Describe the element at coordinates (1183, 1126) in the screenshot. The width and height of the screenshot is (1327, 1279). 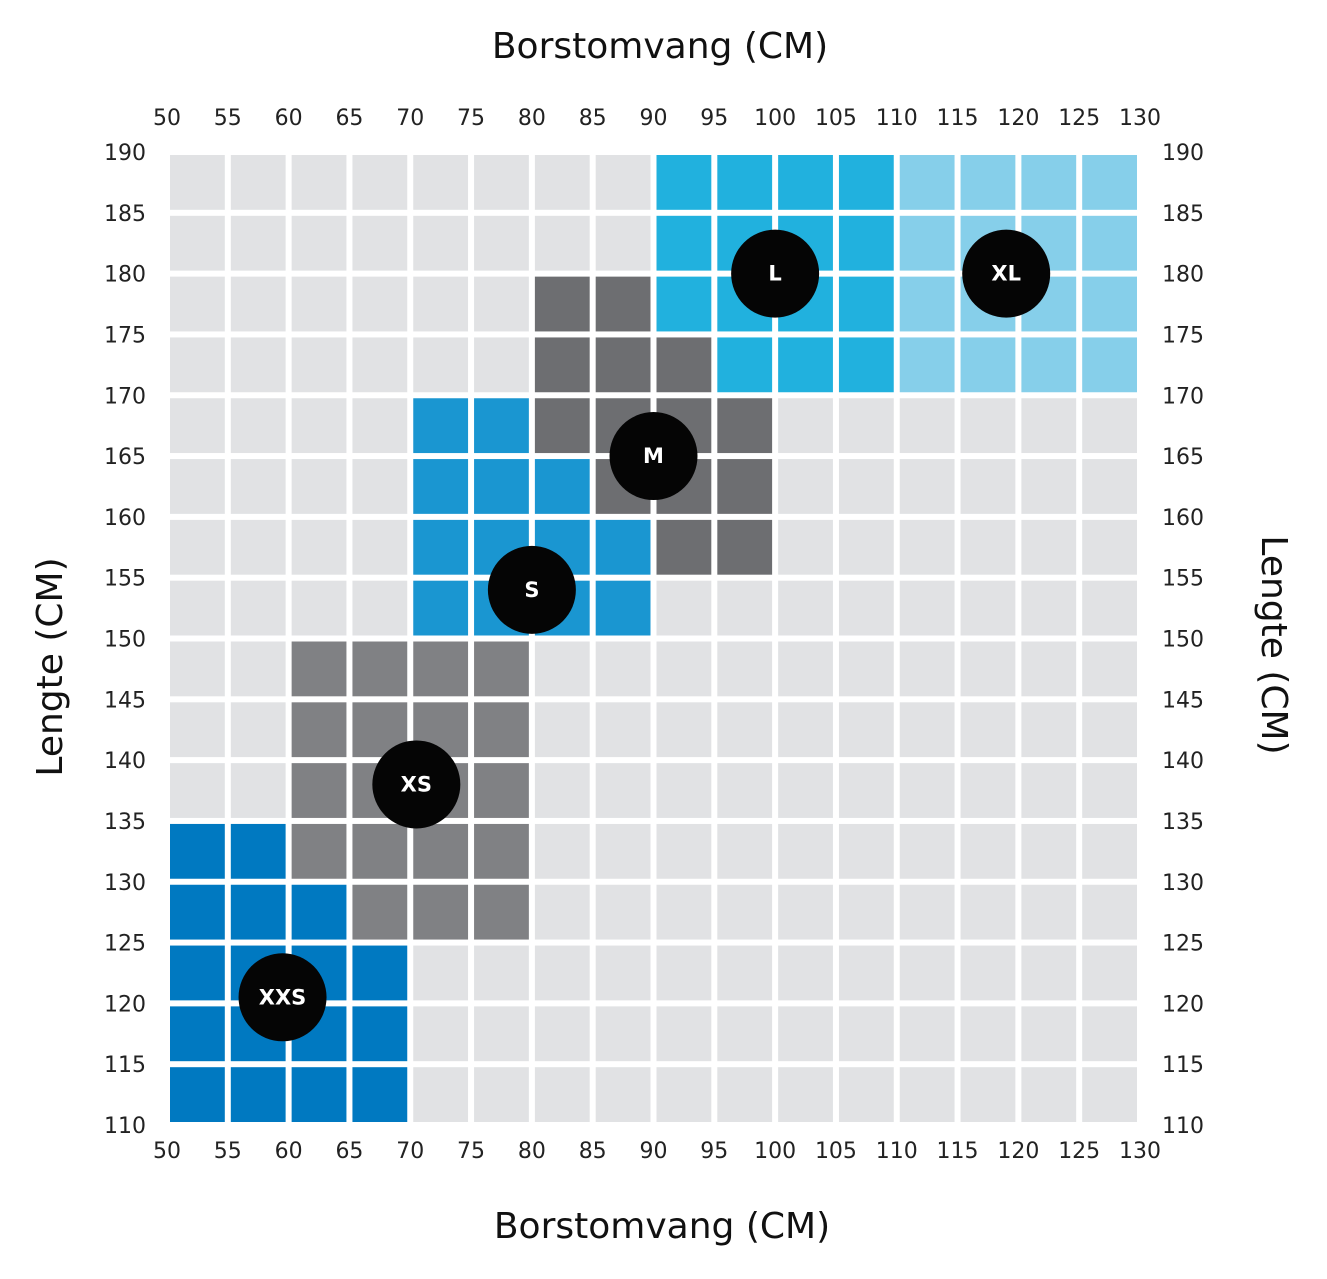
I see `y-tick-right: 110` at that location.